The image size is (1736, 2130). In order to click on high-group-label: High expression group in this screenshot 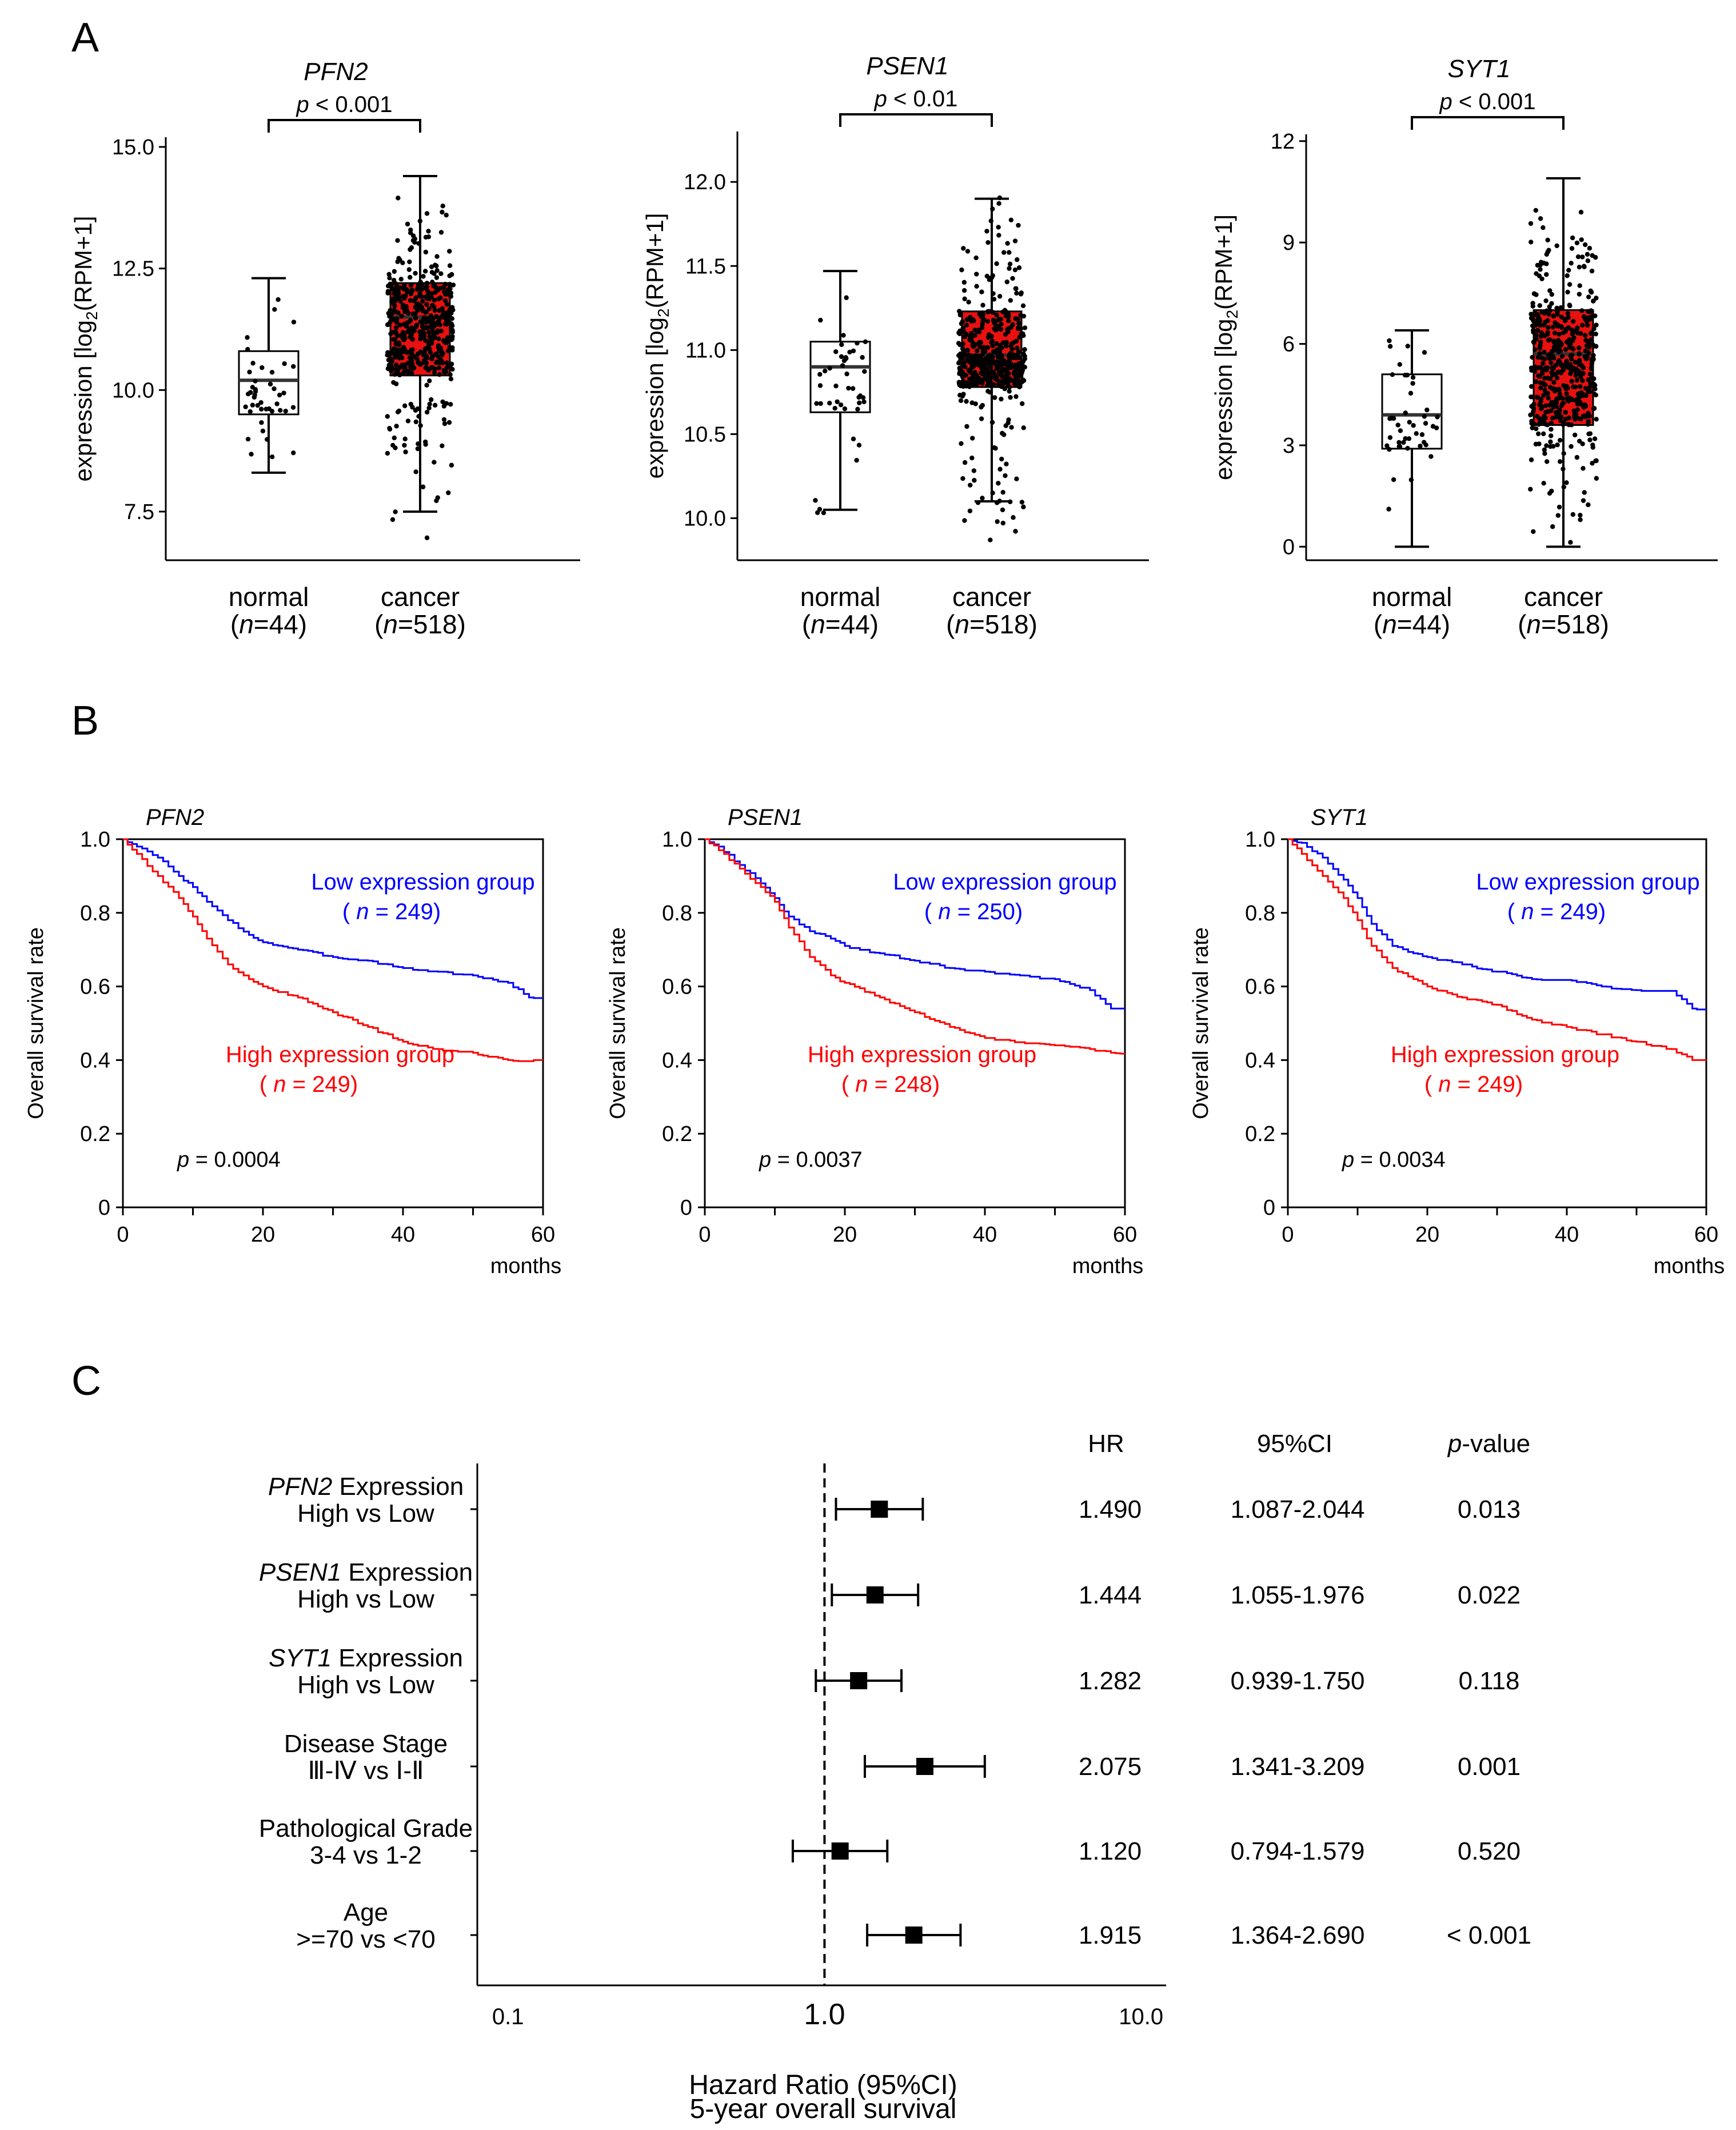, I will do `click(1505, 1054)`.